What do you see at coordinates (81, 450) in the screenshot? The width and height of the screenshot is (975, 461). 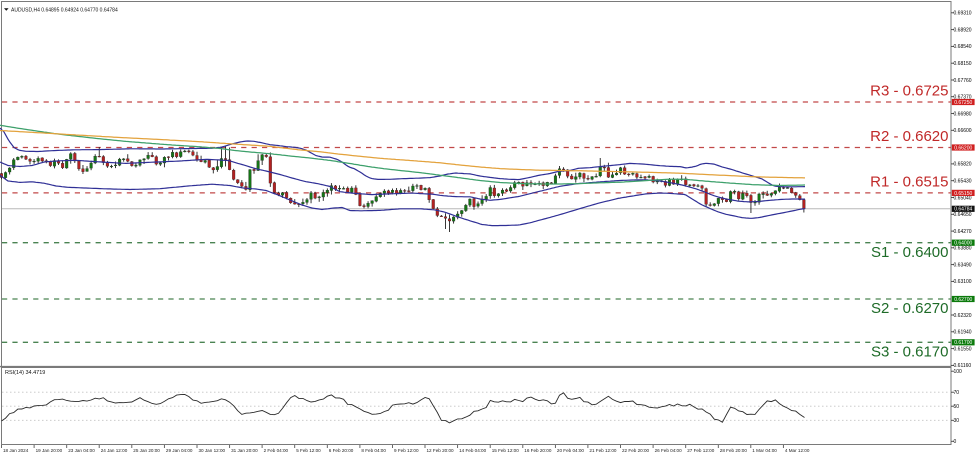 I see `svg-text: 23 Jan 04:00` at bounding box center [81, 450].